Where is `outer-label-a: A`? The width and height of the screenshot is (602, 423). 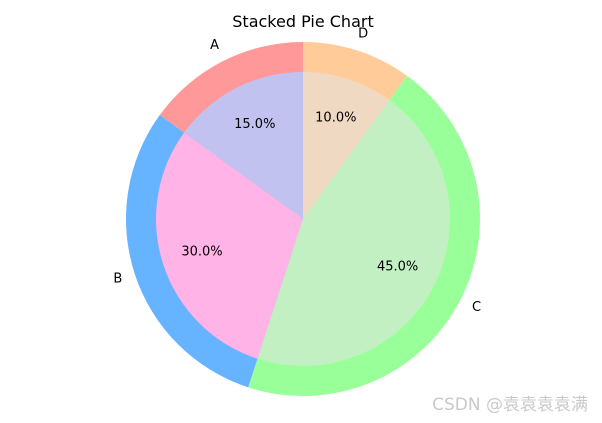
outer-label-a: A is located at coordinates (214, 45).